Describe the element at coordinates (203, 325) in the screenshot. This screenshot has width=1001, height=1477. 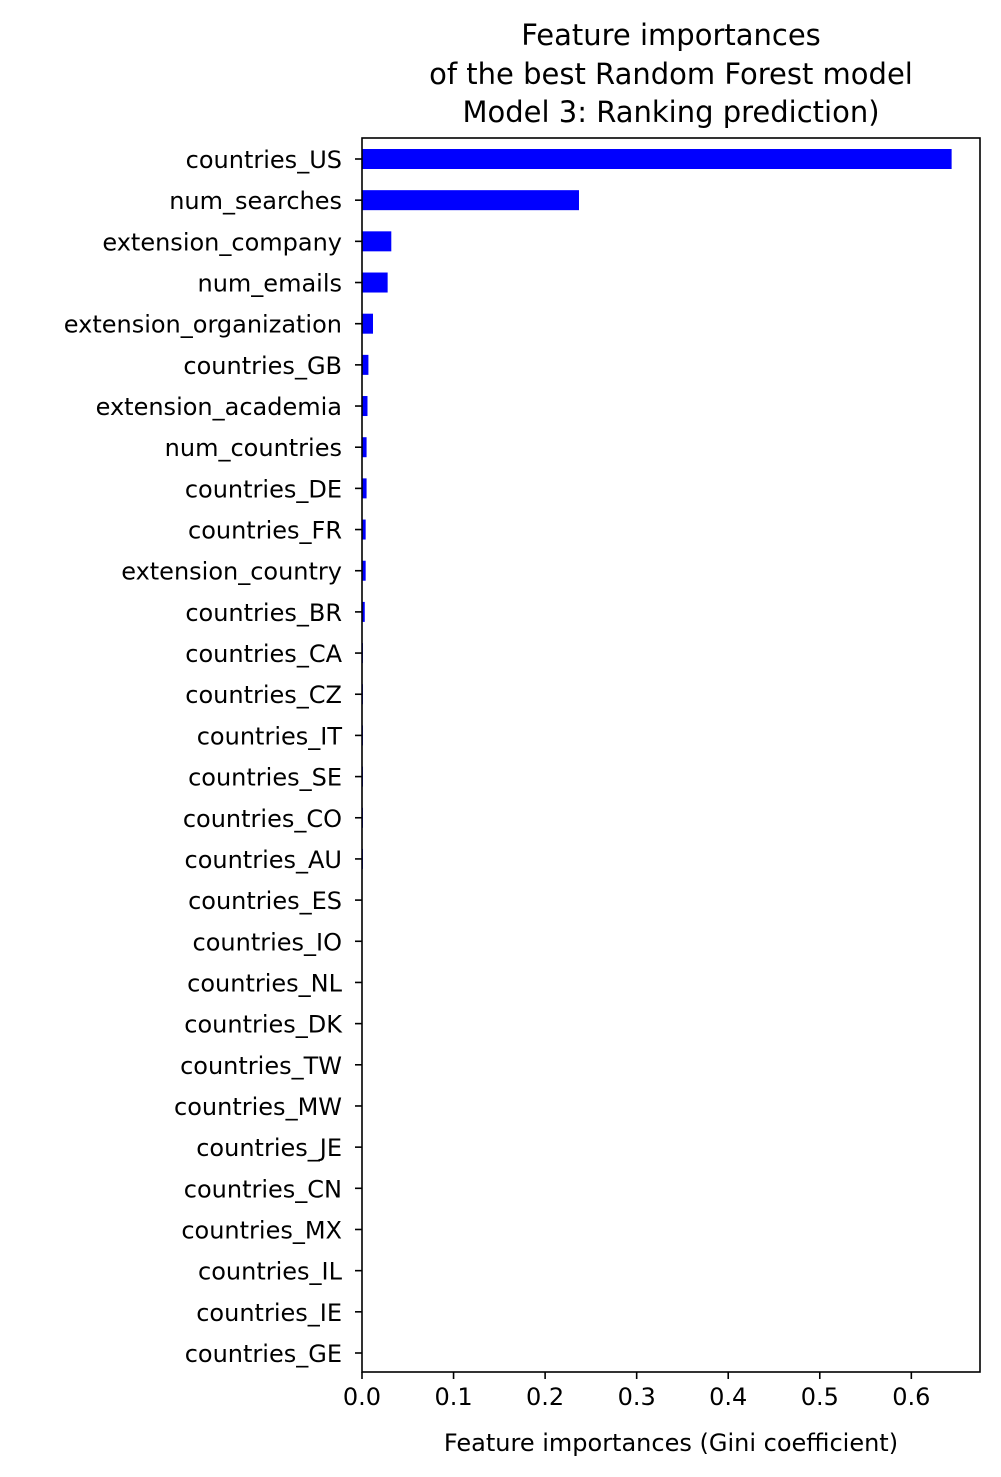
I see `y-tick-label: extension_organization` at that location.